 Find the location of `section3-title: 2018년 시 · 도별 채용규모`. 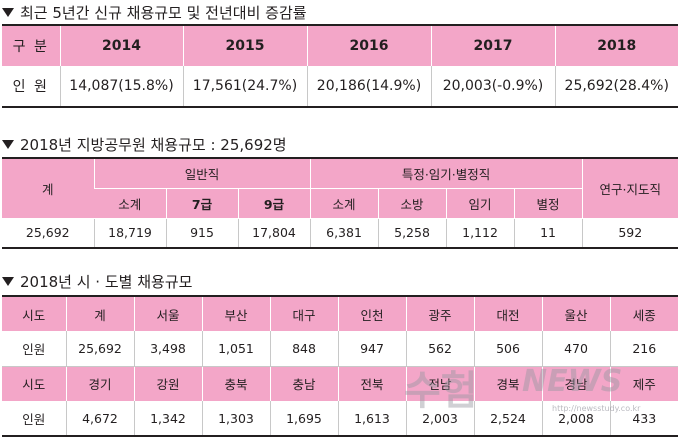

section3-title: 2018년 시 · 도별 채용규모 is located at coordinates (97, 281).